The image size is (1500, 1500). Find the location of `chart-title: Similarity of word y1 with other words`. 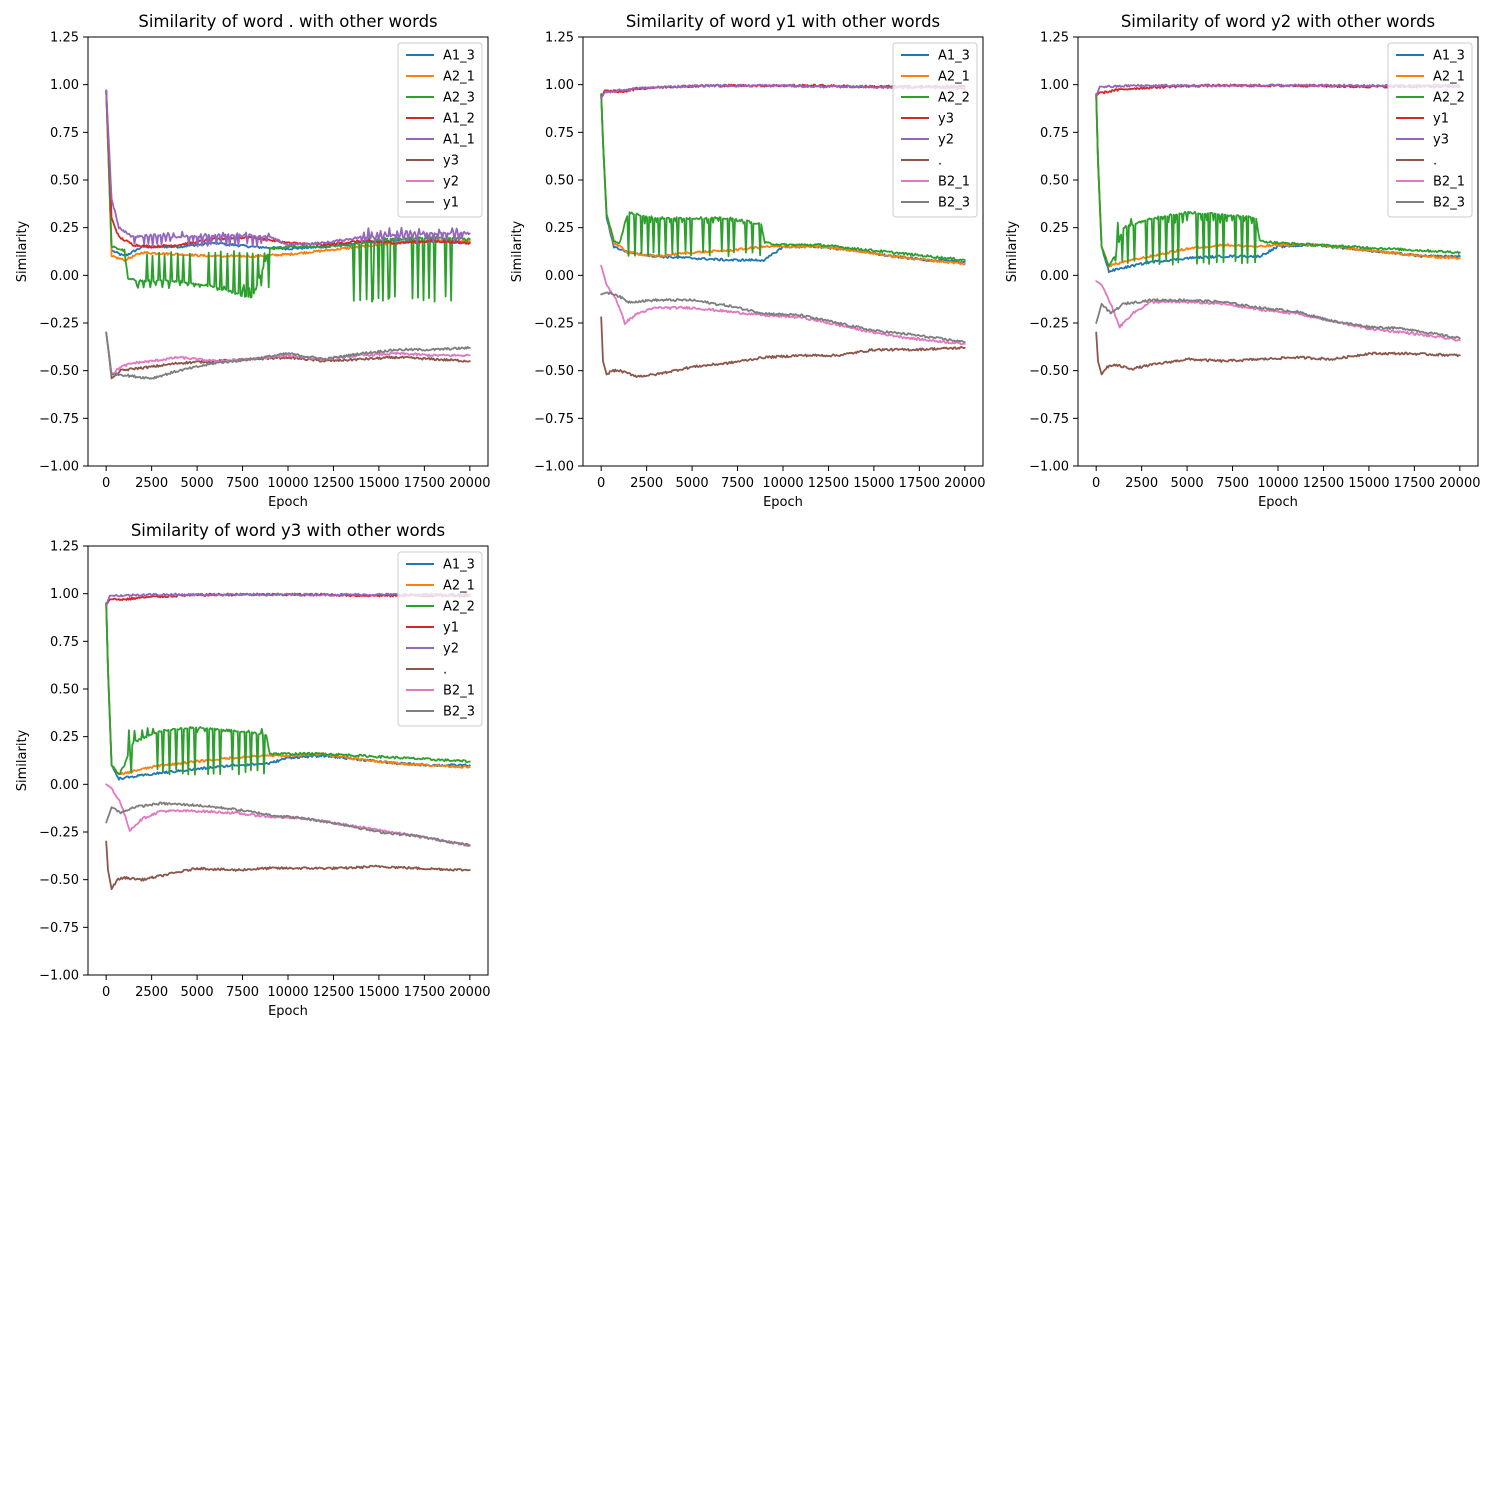

chart-title: Similarity of word y1 with other words is located at coordinates (783, 21).